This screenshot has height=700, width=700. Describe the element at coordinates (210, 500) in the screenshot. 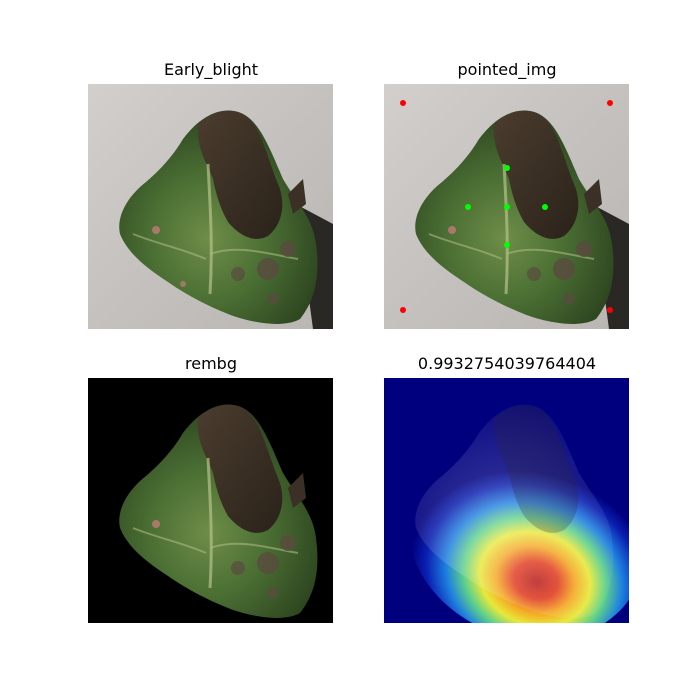

I see `rembg-leaf-image` at that location.